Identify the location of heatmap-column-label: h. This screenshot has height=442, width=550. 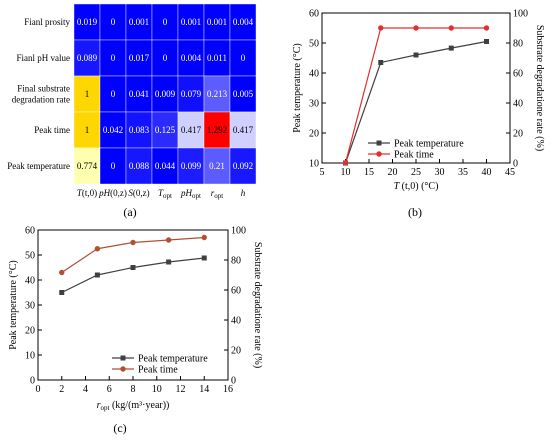
(243, 193).